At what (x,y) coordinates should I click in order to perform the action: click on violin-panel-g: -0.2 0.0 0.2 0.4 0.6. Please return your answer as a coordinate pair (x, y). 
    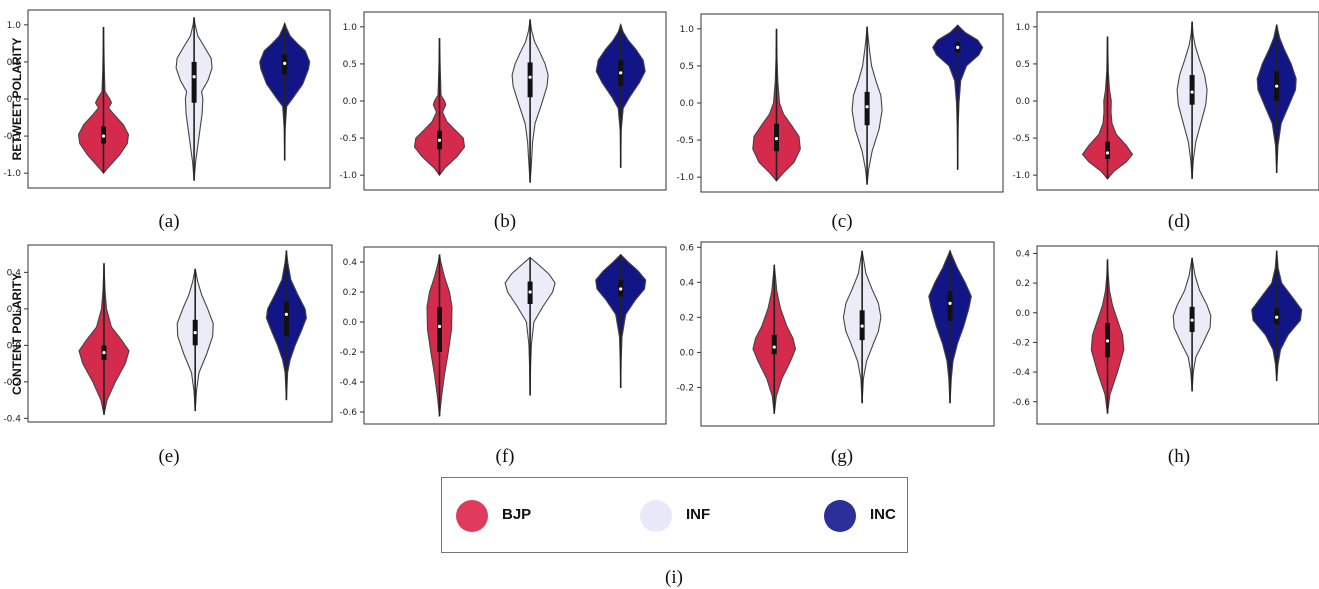
    Looking at the image, I should click on (835, 334).